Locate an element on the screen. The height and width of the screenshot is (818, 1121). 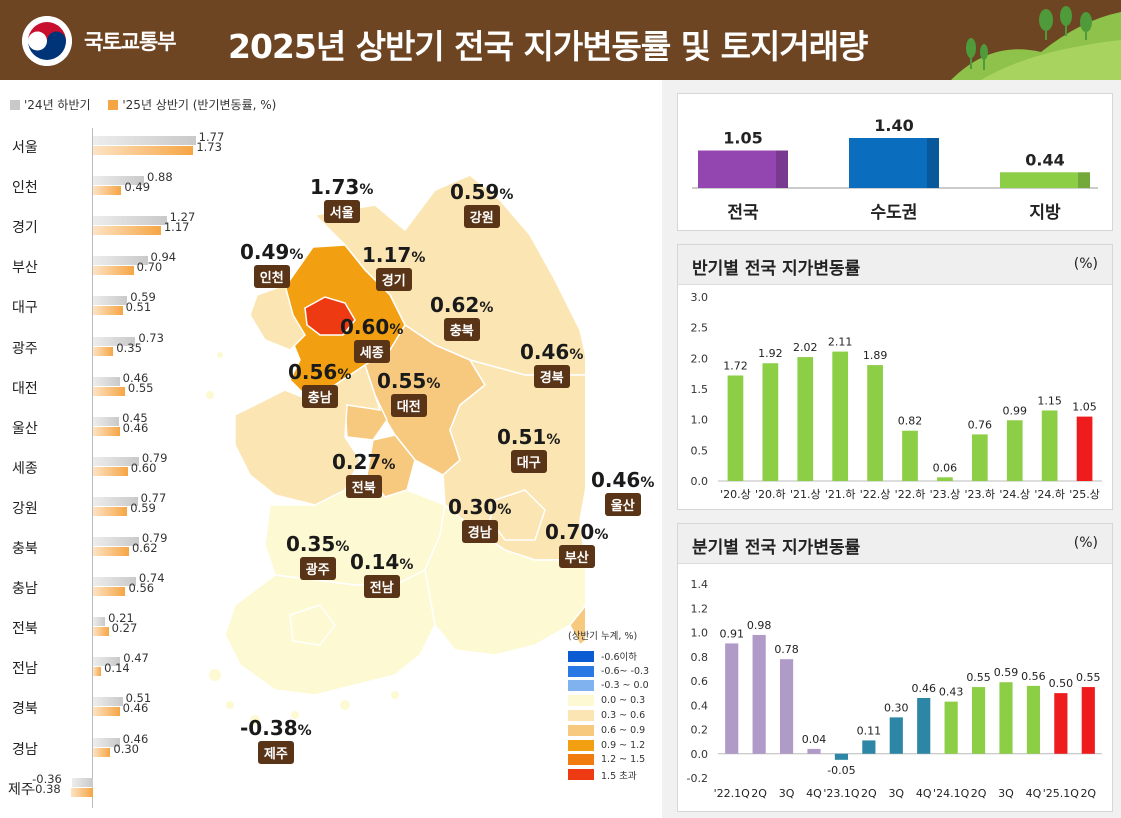
bar-legend: '24년 하반기 '25년 상반기 (반기변동률, %) is located at coordinates (150, 104).